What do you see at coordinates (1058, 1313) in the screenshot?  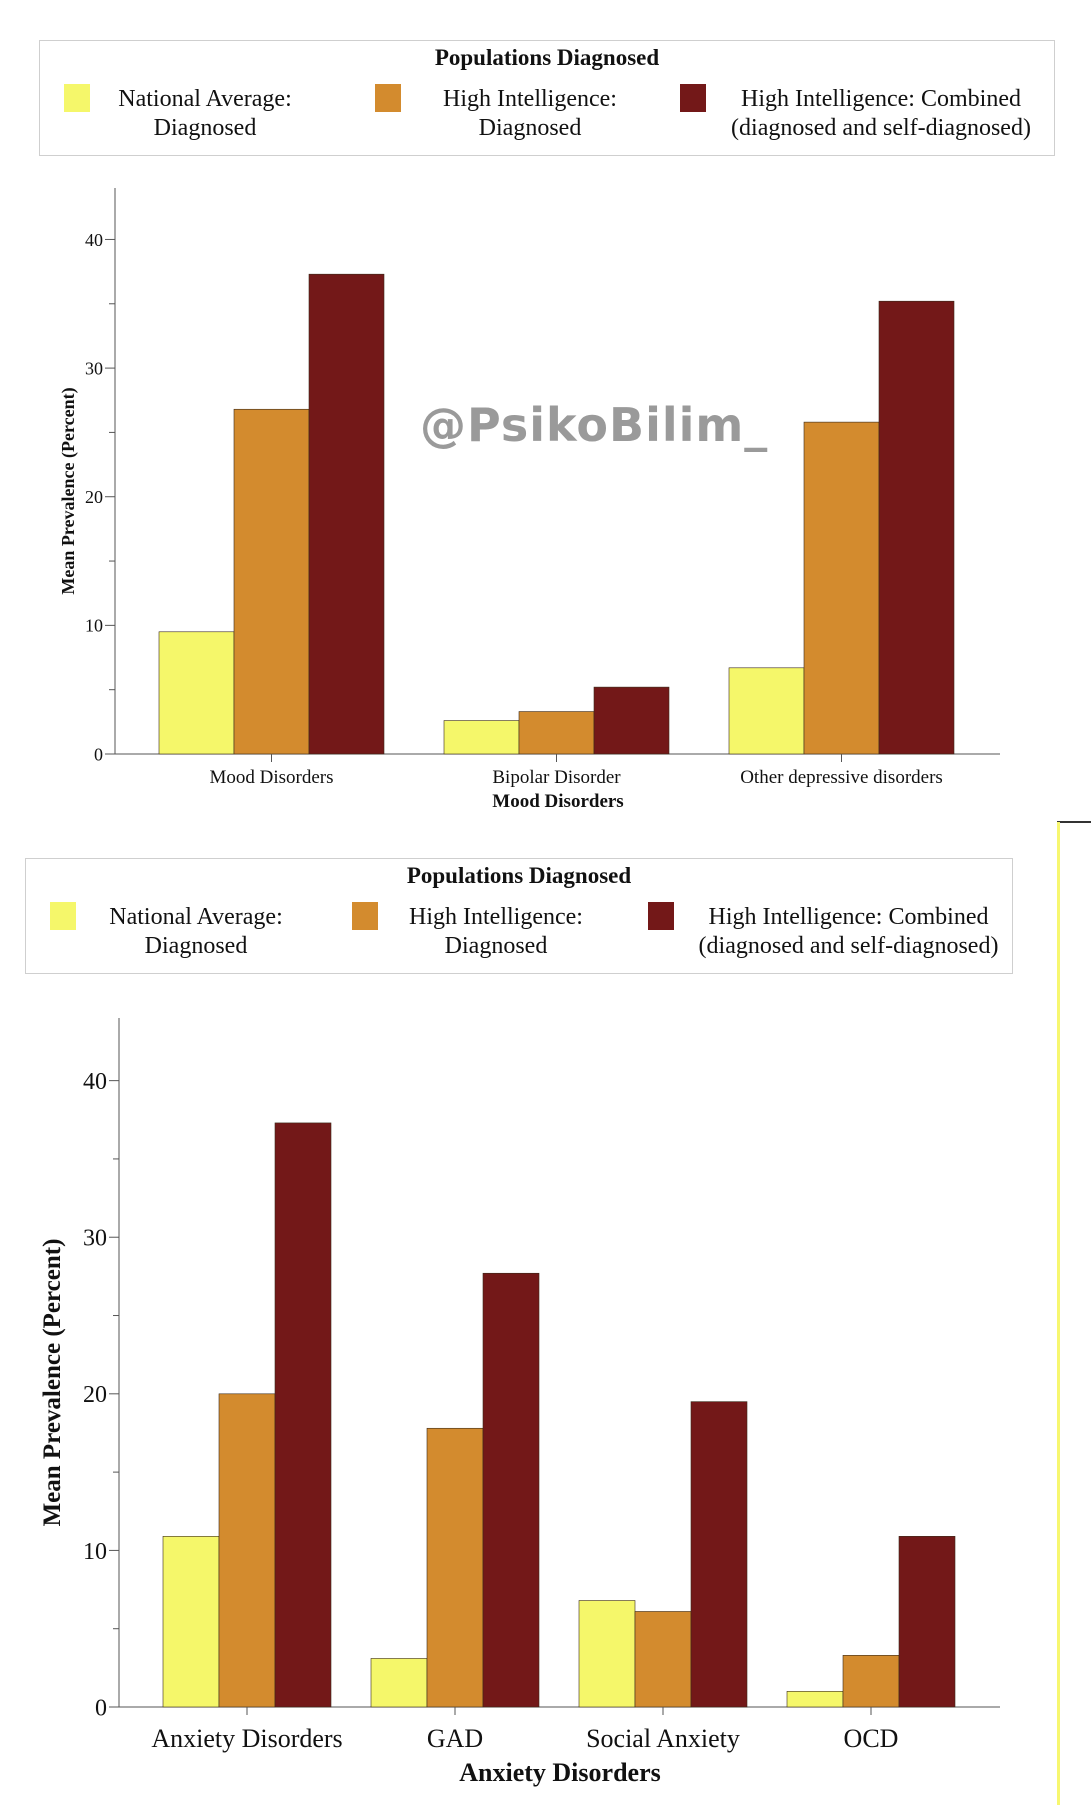 I see `side-highlight` at bounding box center [1058, 1313].